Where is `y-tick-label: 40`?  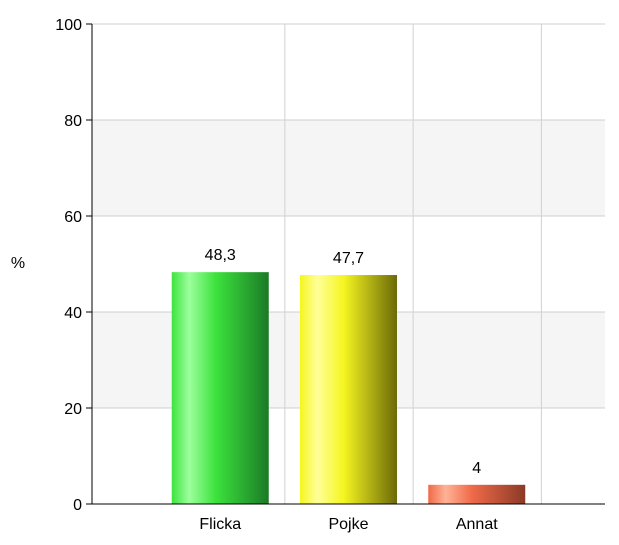
y-tick-label: 40 is located at coordinates (73, 313).